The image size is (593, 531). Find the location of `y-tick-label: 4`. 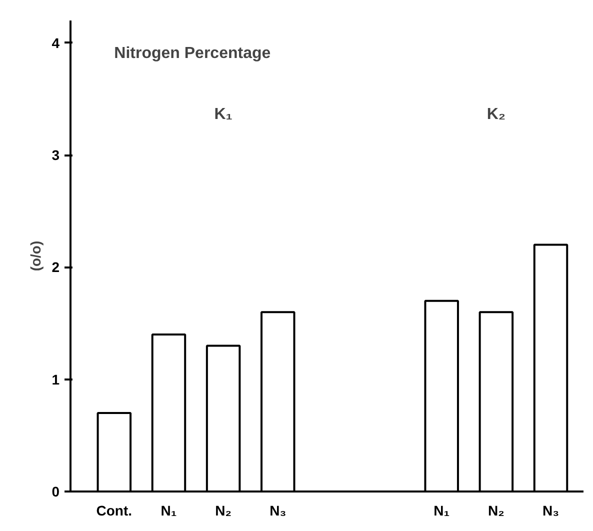

y-tick-label: 4 is located at coordinates (56, 42).